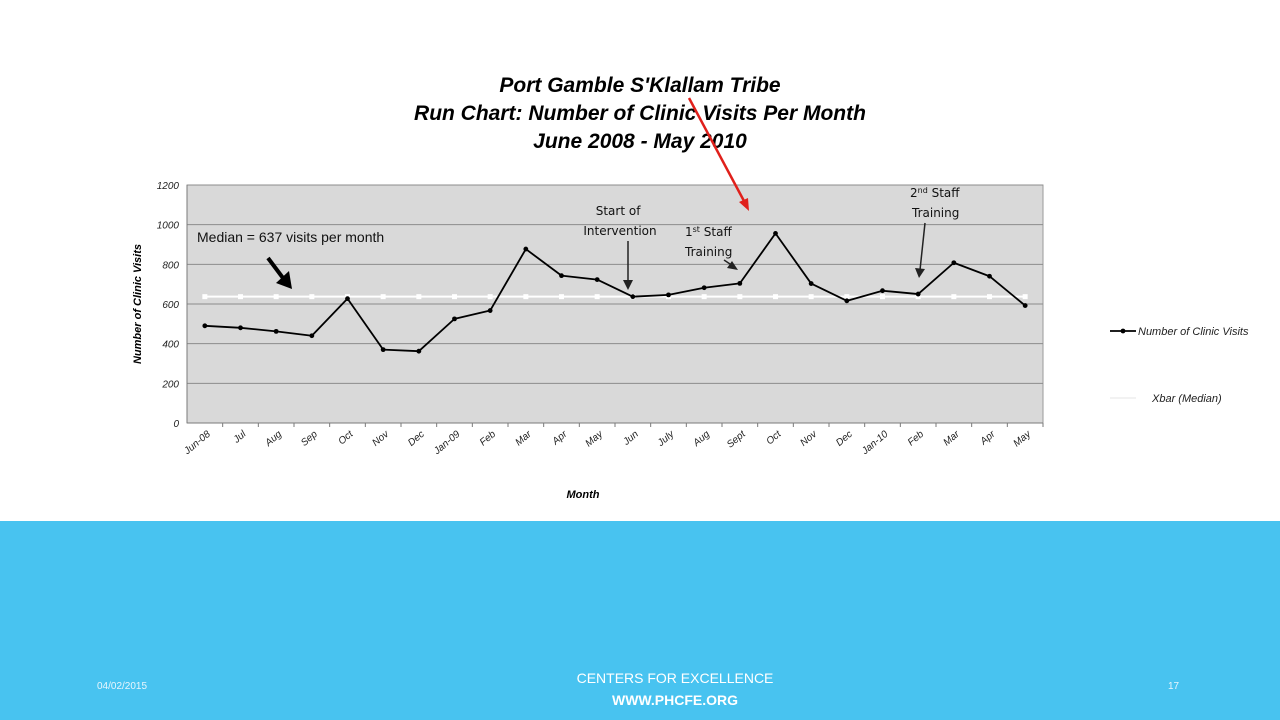 Image resolution: width=1280 pixels, height=720 pixels. What do you see at coordinates (240, 437) in the screenshot?
I see `x-tick-label: Jul` at bounding box center [240, 437].